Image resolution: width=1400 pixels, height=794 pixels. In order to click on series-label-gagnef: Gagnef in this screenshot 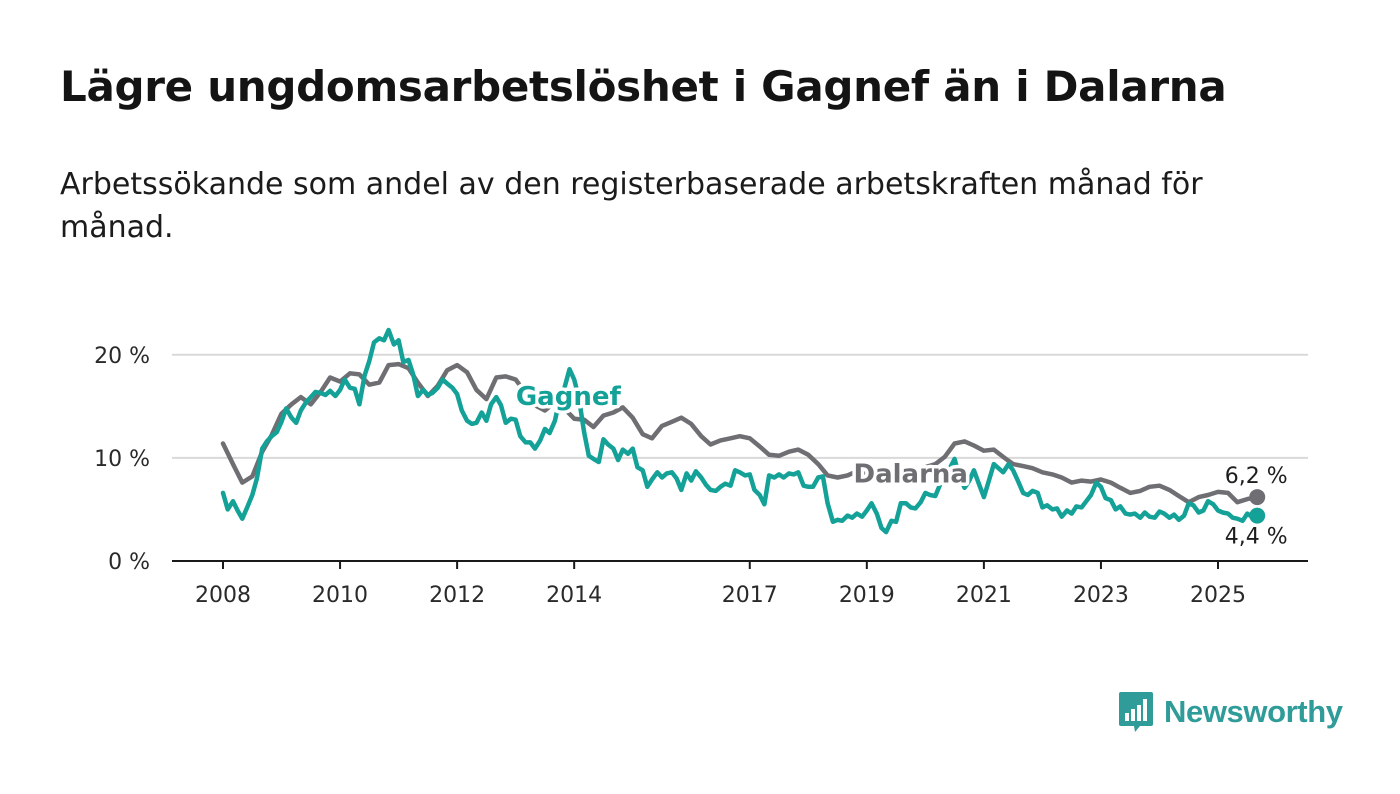, I will do `click(569, 397)`.